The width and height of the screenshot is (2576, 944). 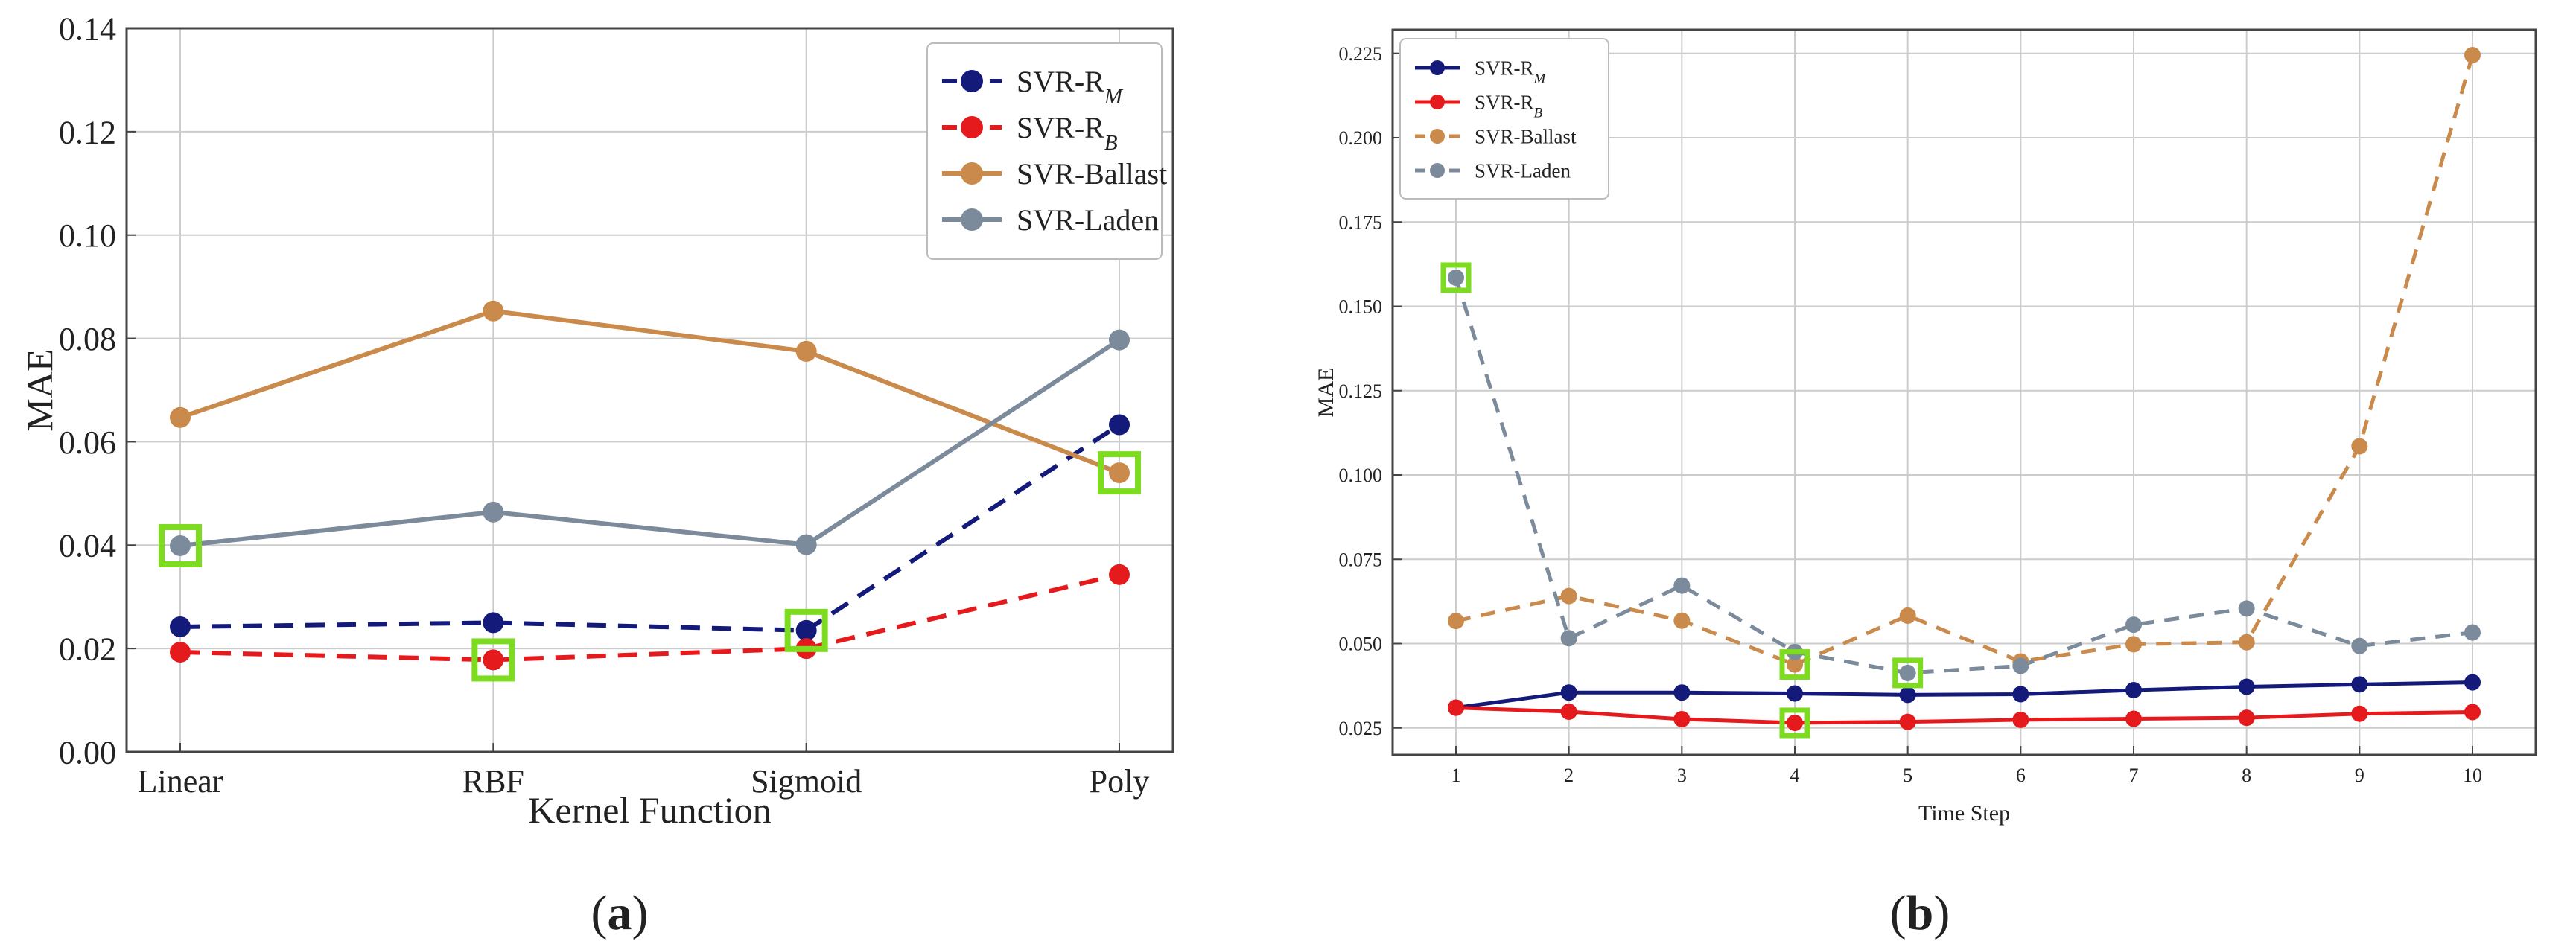 What do you see at coordinates (1361, 644) in the screenshot?
I see `y-tick-label: 0.050` at bounding box center [1361, 644].